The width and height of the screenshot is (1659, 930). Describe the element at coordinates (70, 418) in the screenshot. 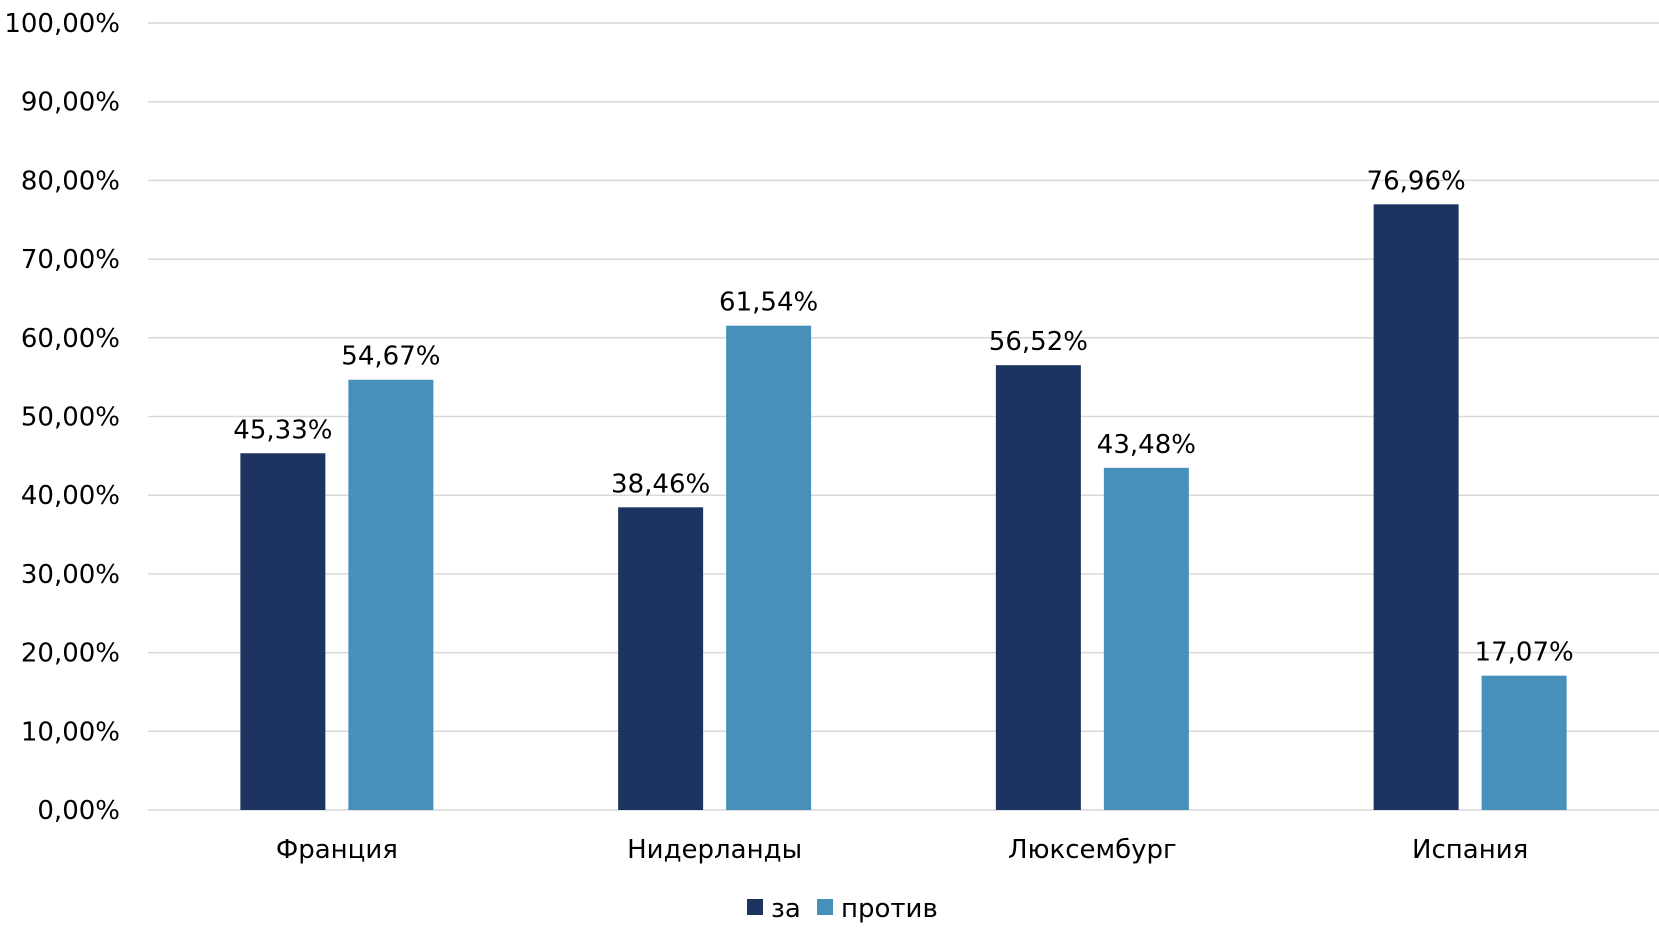

I see `y-tick-label: 50,00%` at that location.